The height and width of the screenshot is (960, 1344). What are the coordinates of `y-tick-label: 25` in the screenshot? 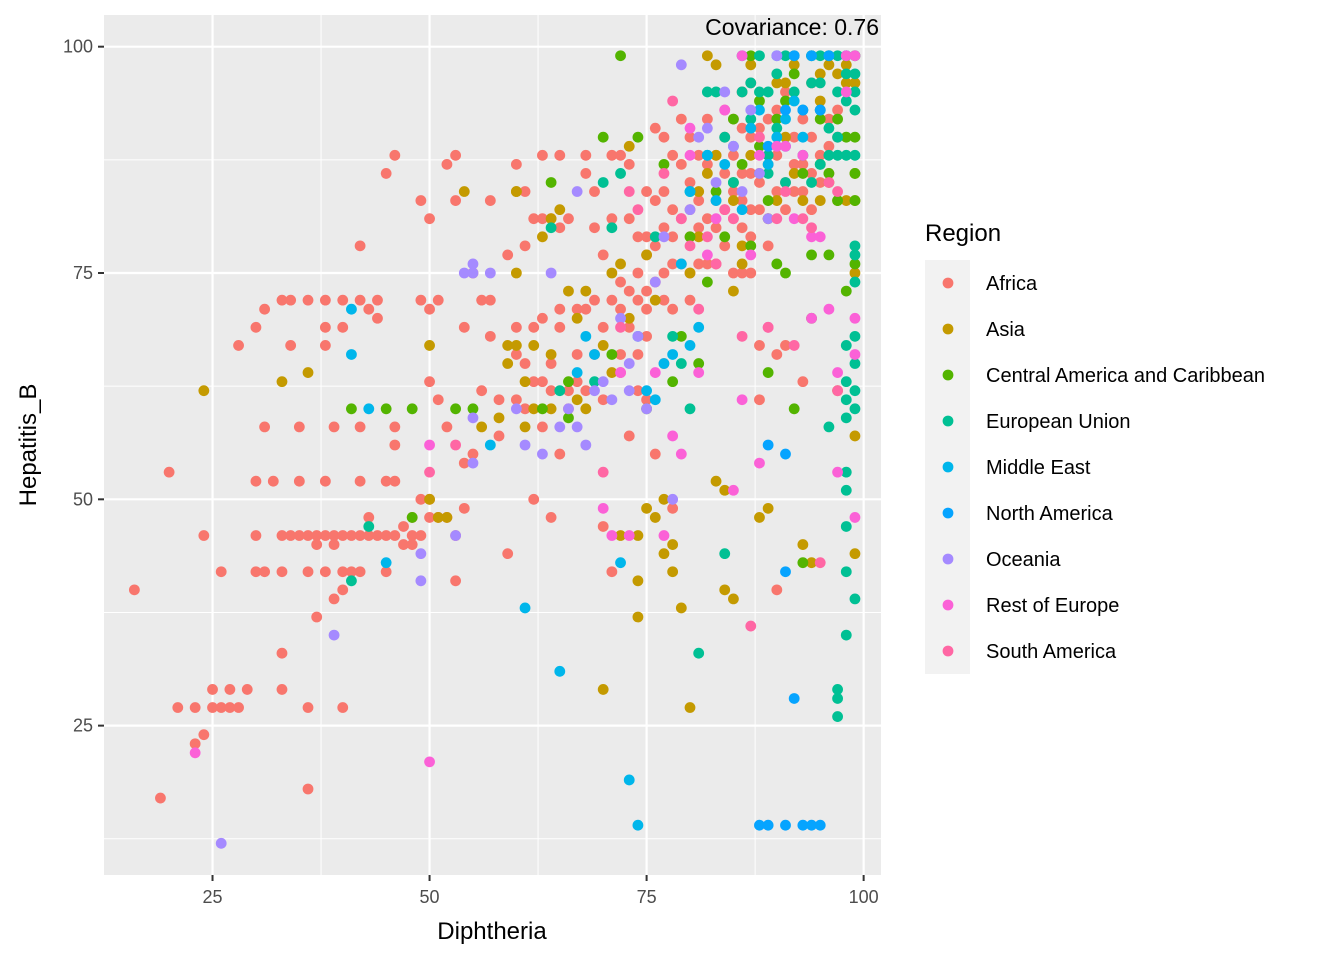 It's located at (83, 726).